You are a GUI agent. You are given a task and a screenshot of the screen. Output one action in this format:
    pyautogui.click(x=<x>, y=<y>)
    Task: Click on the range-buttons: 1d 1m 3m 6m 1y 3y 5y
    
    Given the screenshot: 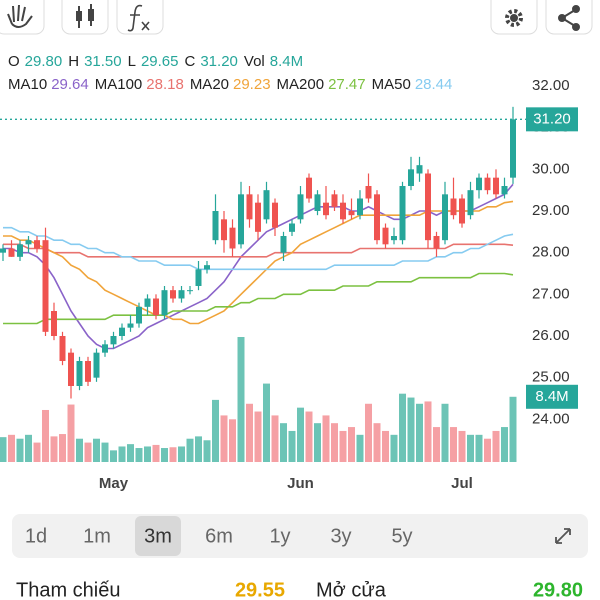 What is the action you would take?
    pyautogui.click(x=219, y=536)
    